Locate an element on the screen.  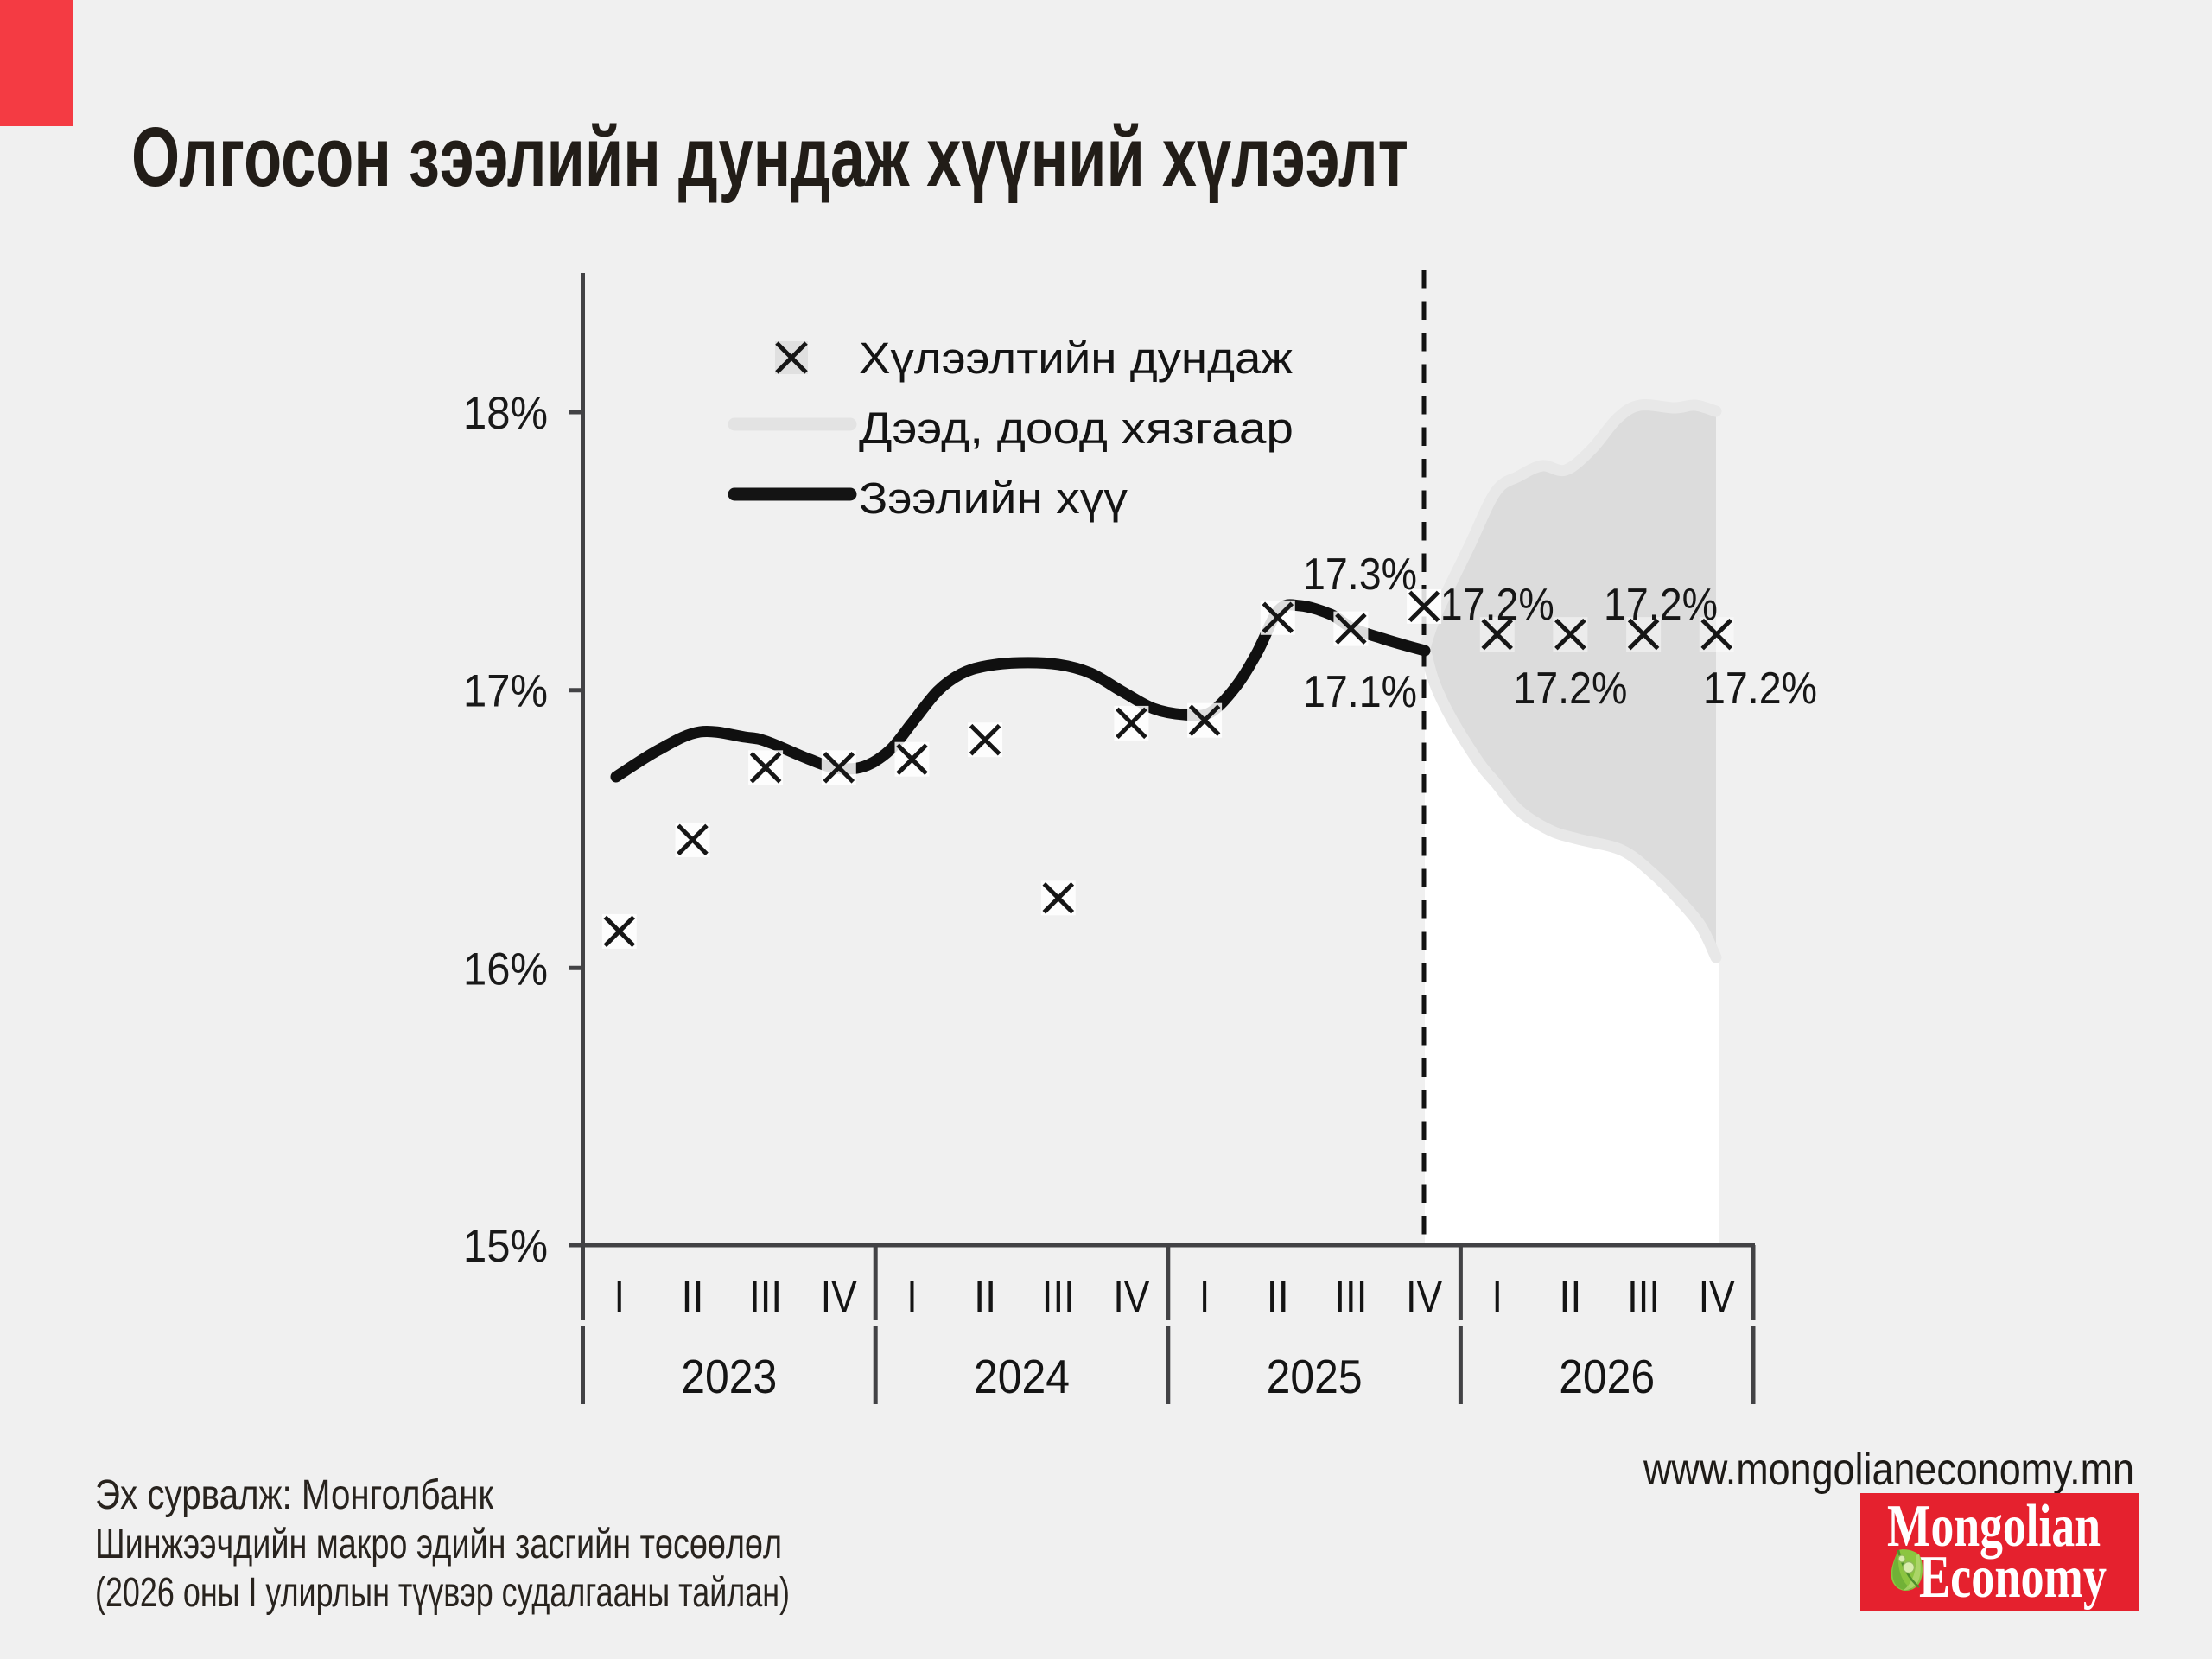
svg-text: 2024 is located at coordinates (1022, 1376).